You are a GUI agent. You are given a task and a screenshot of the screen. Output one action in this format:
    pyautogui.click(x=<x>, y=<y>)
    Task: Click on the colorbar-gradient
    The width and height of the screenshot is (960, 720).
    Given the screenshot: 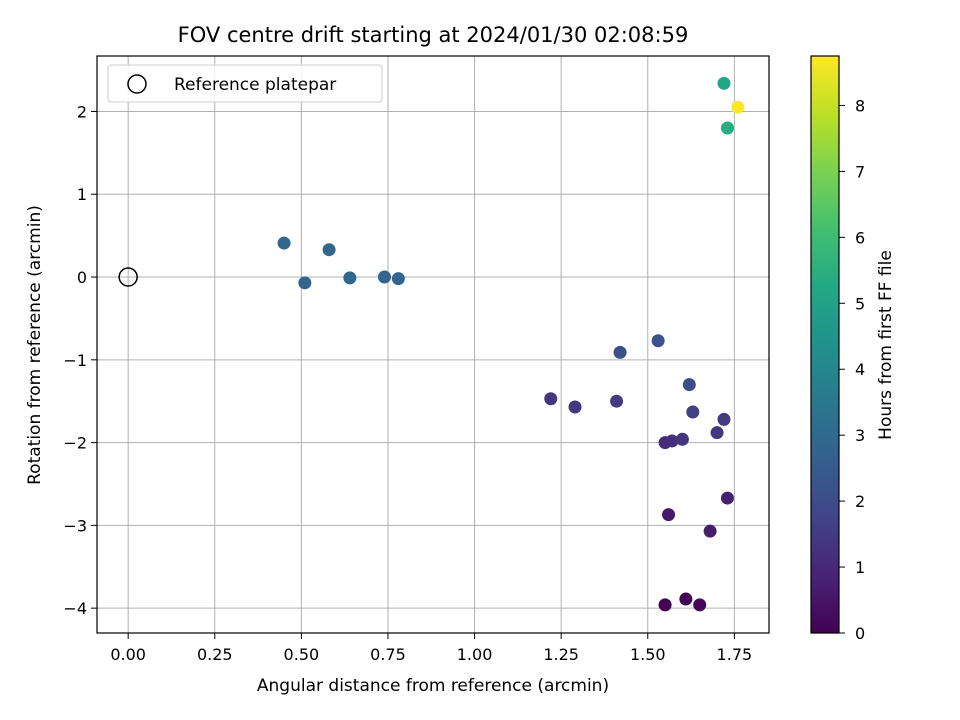 What is the action you would take?
    pyautogui.click(x=825, y=344)
    